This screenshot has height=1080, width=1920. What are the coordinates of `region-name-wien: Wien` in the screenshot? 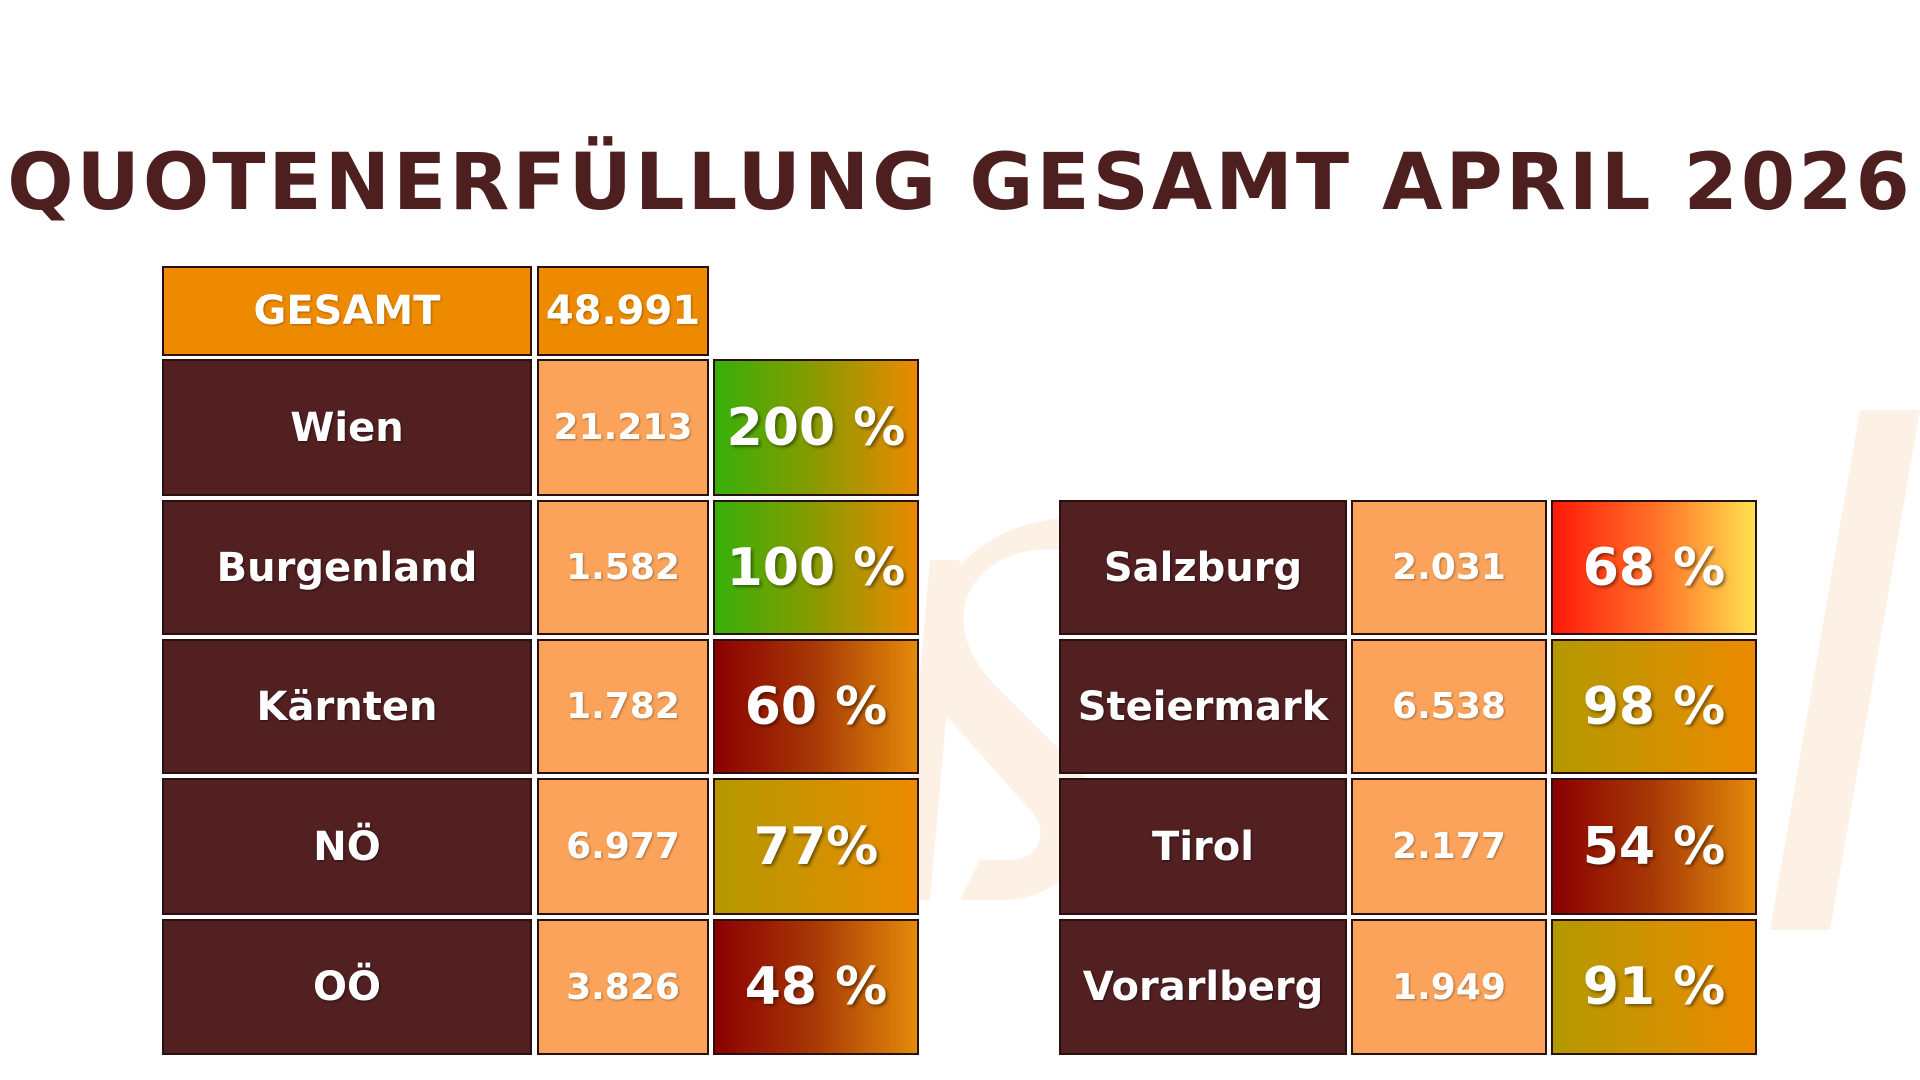 It's located at (347, 427).